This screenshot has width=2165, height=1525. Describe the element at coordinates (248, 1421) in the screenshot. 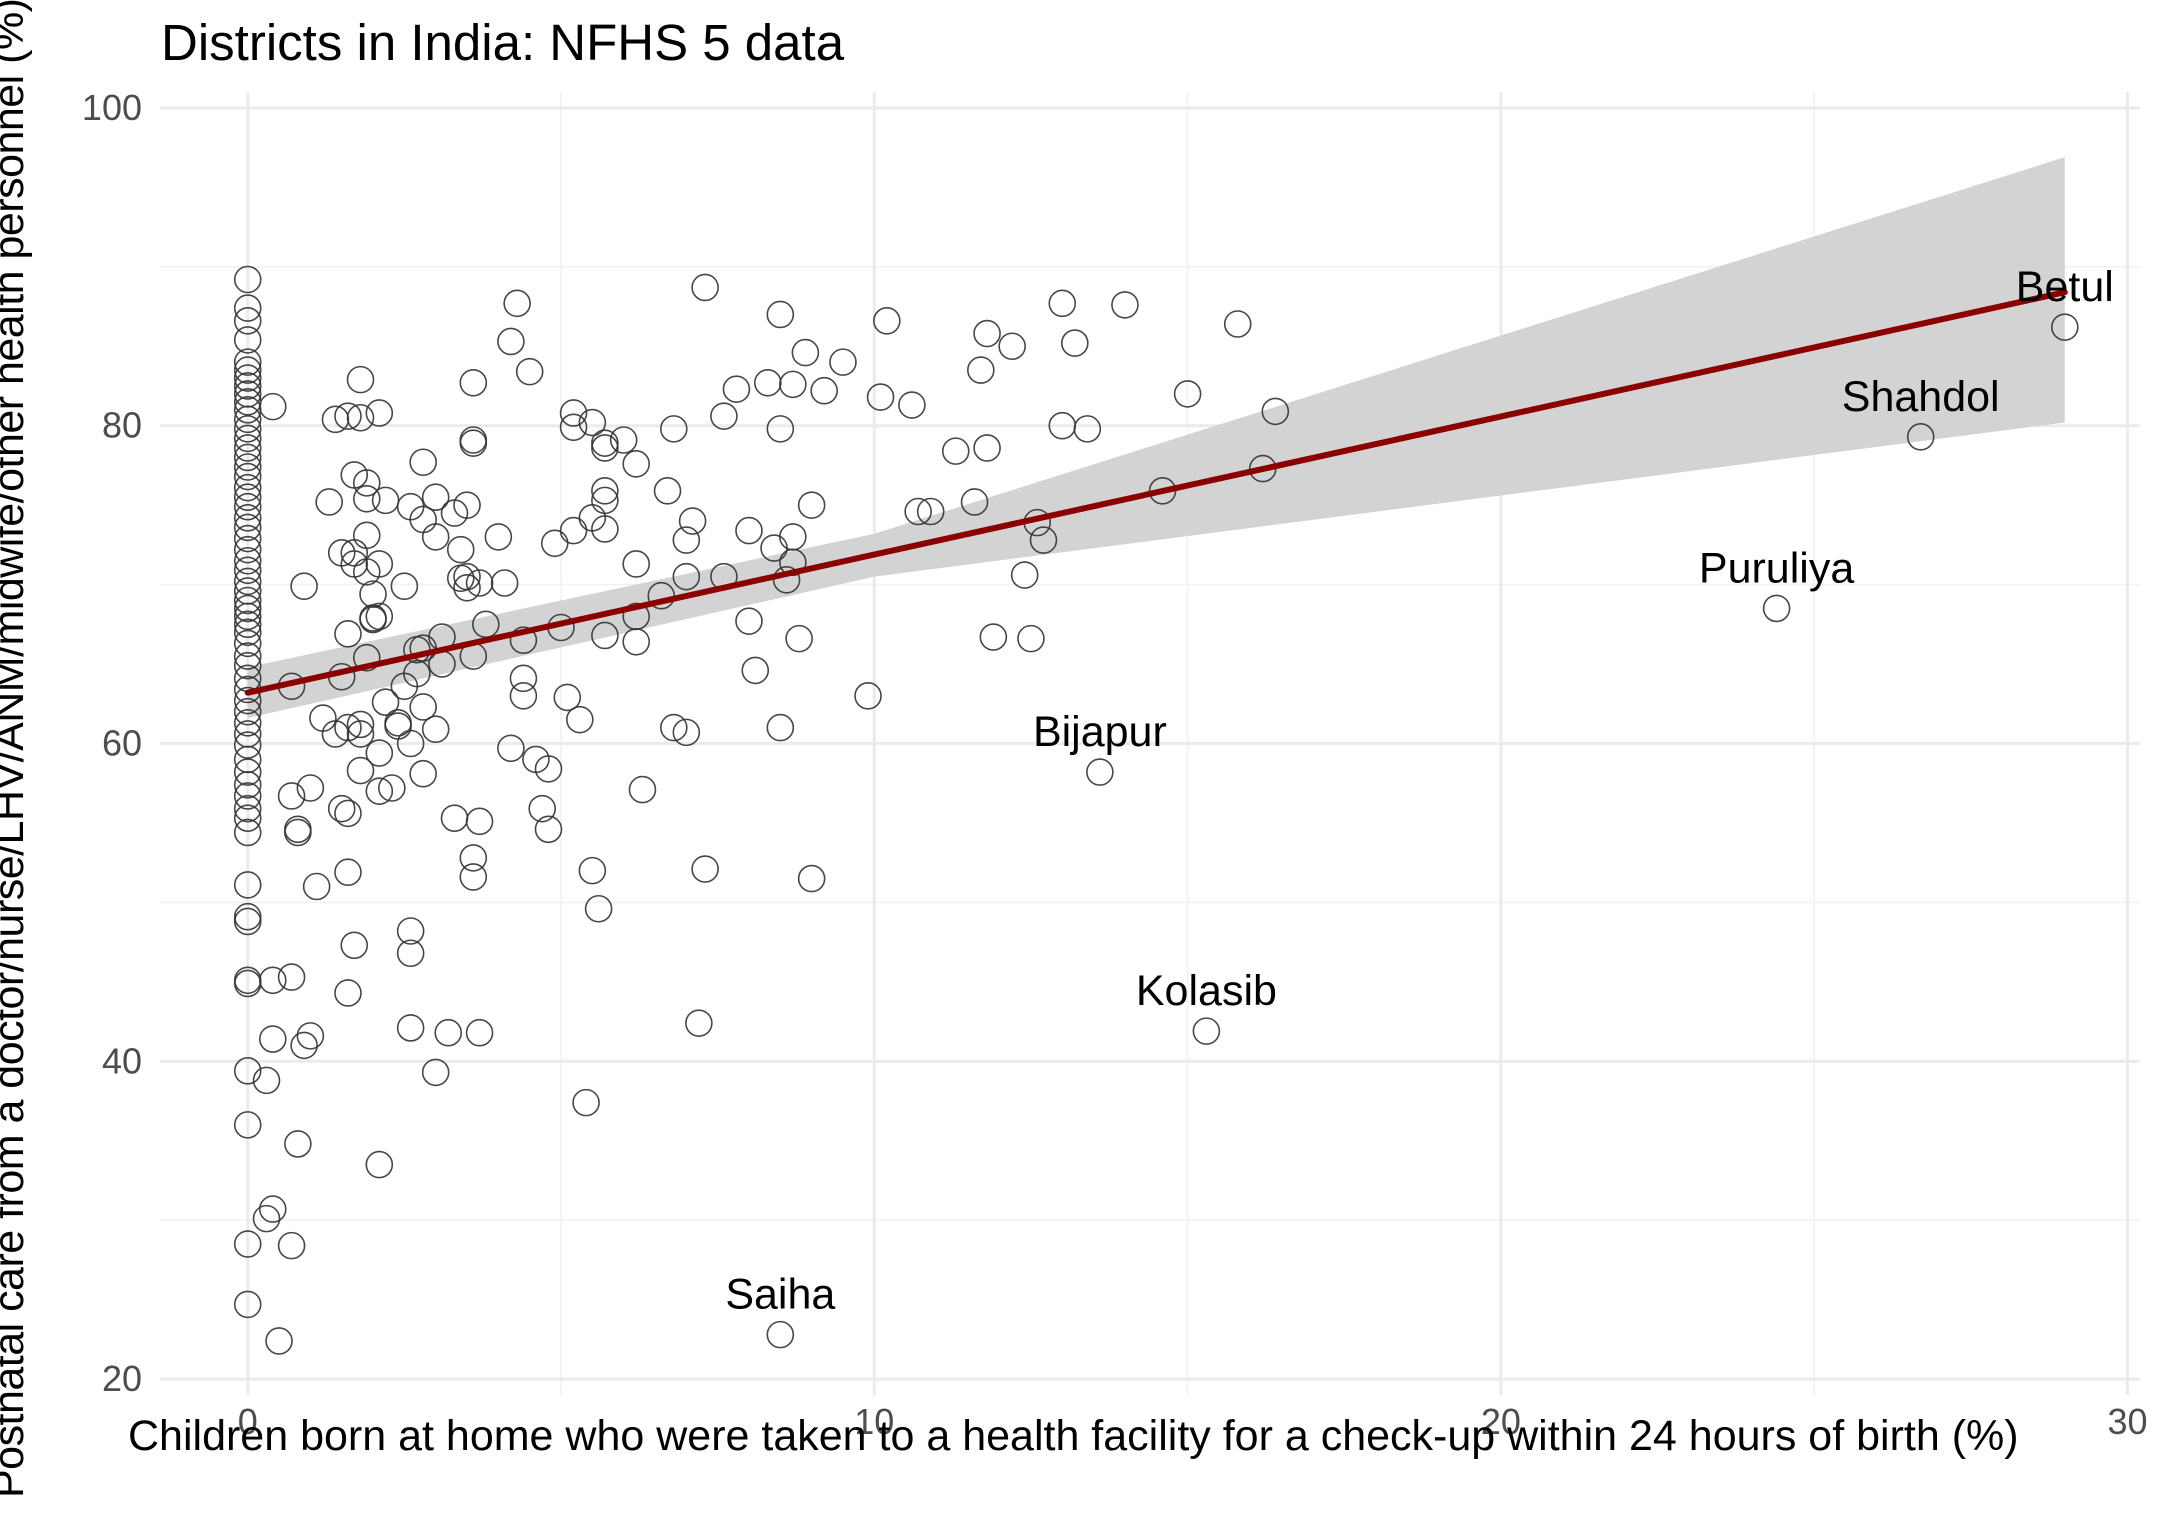

I see `x-tick-label: 0` at that location.